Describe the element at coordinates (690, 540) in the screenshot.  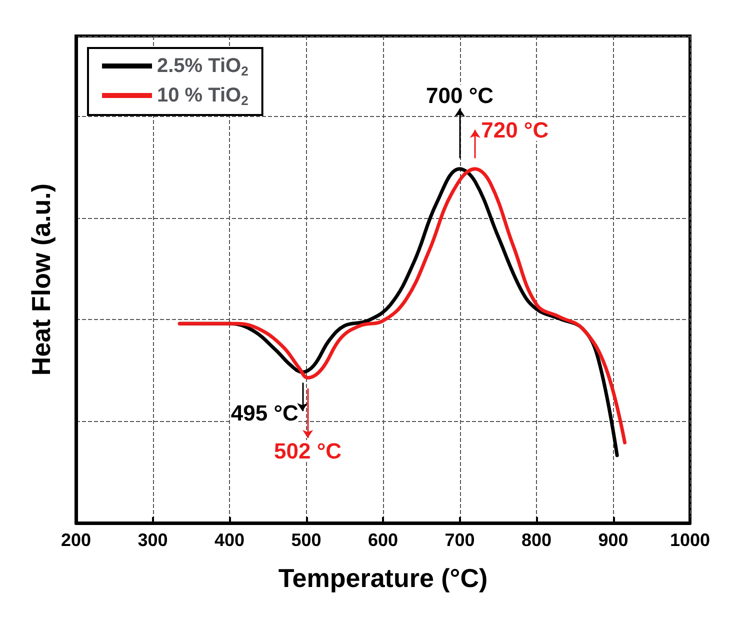
I see `x-tick-label: 1000` at that location.